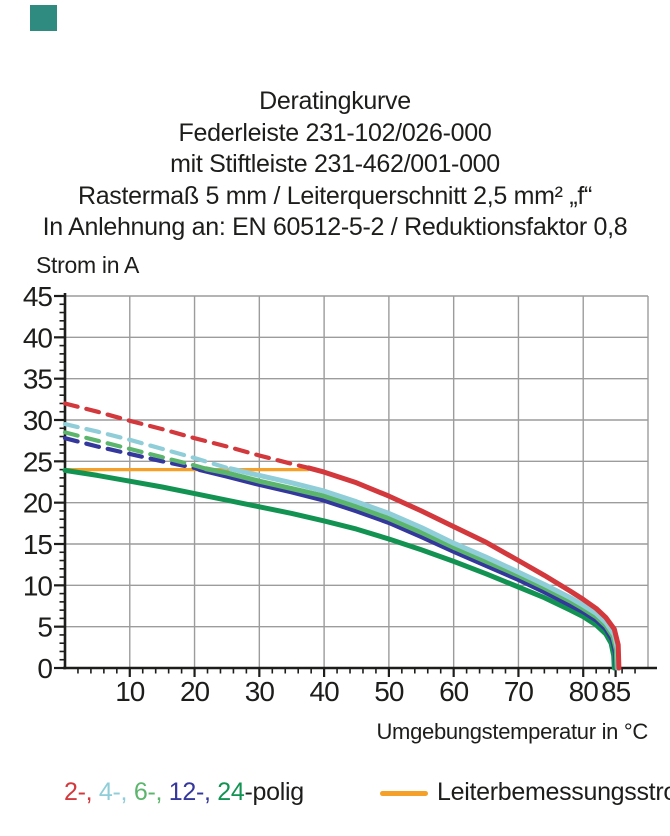 The height and width of the screenshot is (836, 670). Describe the element at coordinates (38, 585) in the screenshot. I see `y-tick-label: 10` at that location.